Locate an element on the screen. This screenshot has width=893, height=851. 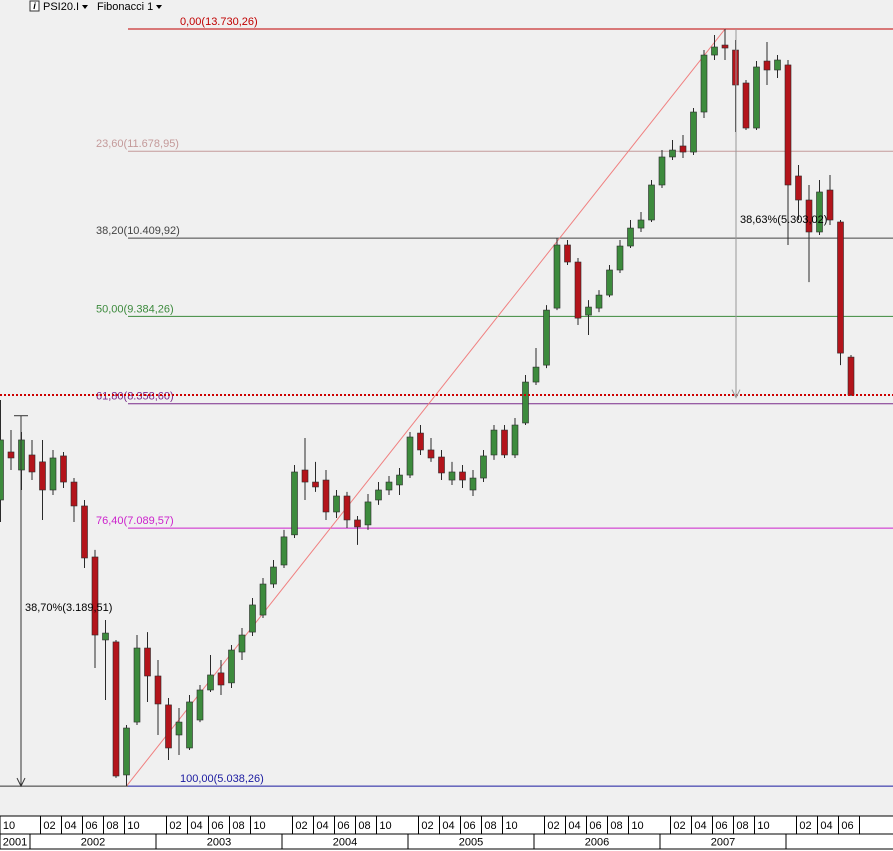
fib-level-label: 76,40(7.089,57) is located at coordinates (135, 521).